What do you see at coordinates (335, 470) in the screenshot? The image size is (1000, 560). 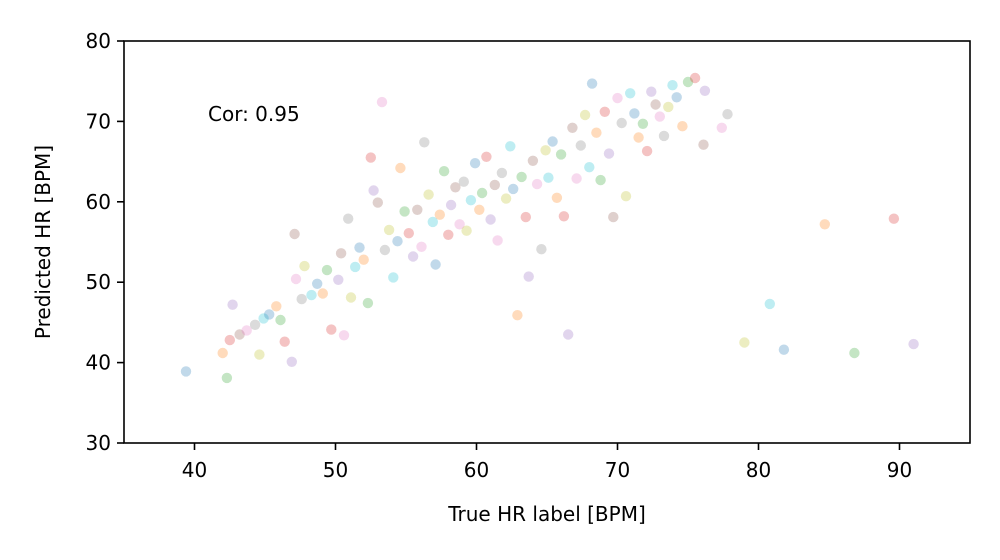 I see `x-tick-label: 50` at bounding box center [335, 470].